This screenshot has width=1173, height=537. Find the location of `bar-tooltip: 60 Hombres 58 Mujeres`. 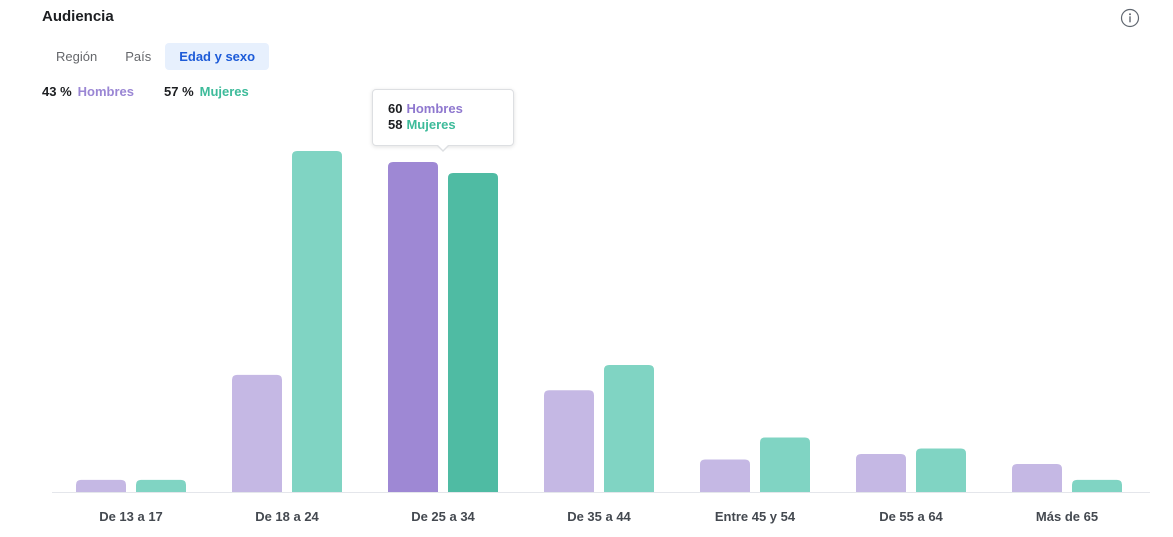

bar-tooltip: 60 Hombres 58 Mujeres is located at coordinates (443, 117).